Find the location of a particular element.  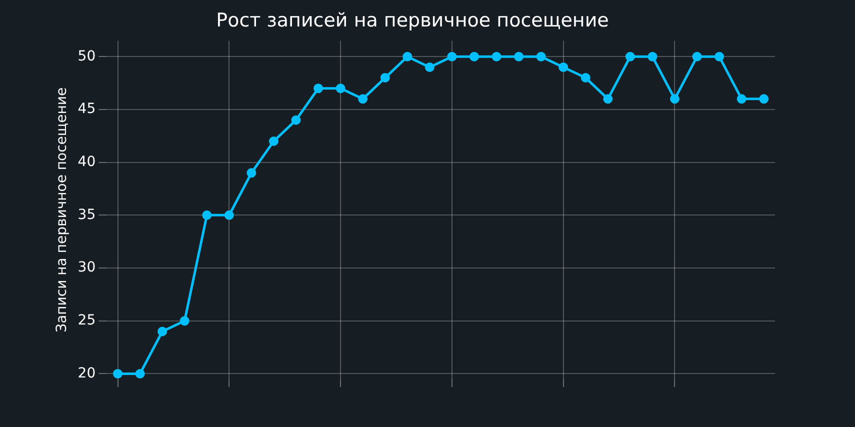

y-tick-label: 45 is located at coordinates (87, 109).